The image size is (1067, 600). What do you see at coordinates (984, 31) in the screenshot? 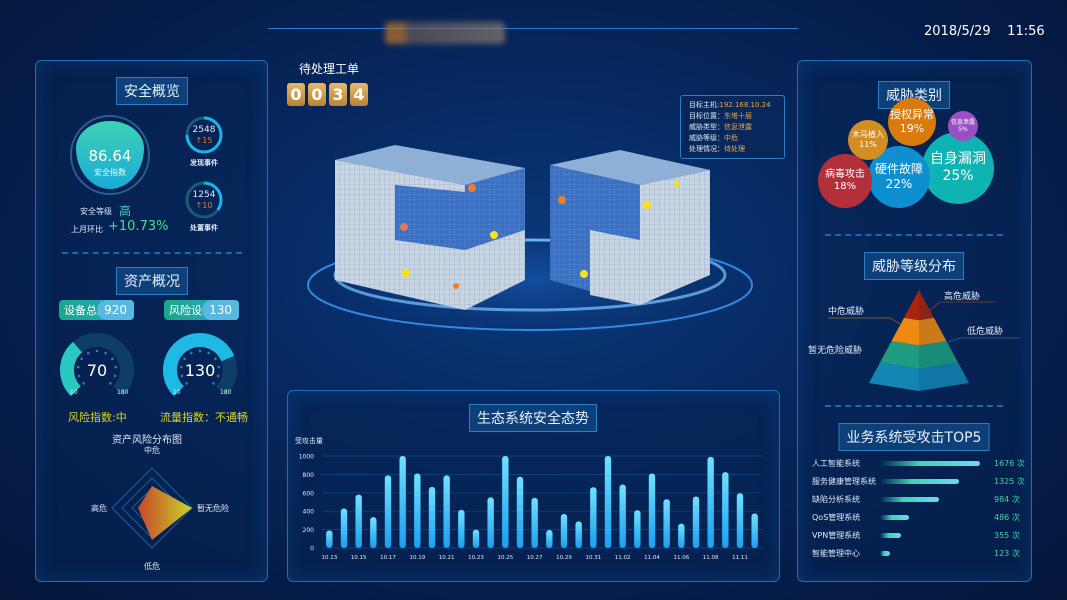
I see `datetime: 2018/5/29 11:56` at bounding box center [984, 31].